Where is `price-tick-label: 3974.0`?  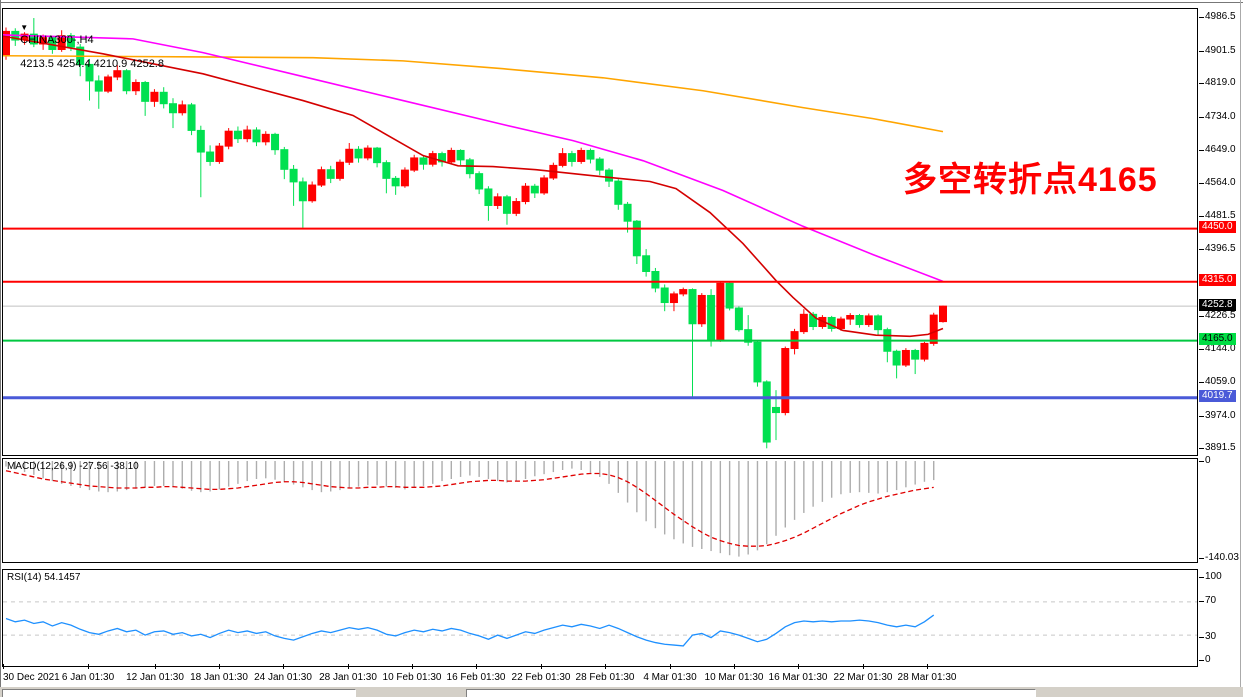
price-tick-label: 3974.0 is located at coordinates (1220, 415).